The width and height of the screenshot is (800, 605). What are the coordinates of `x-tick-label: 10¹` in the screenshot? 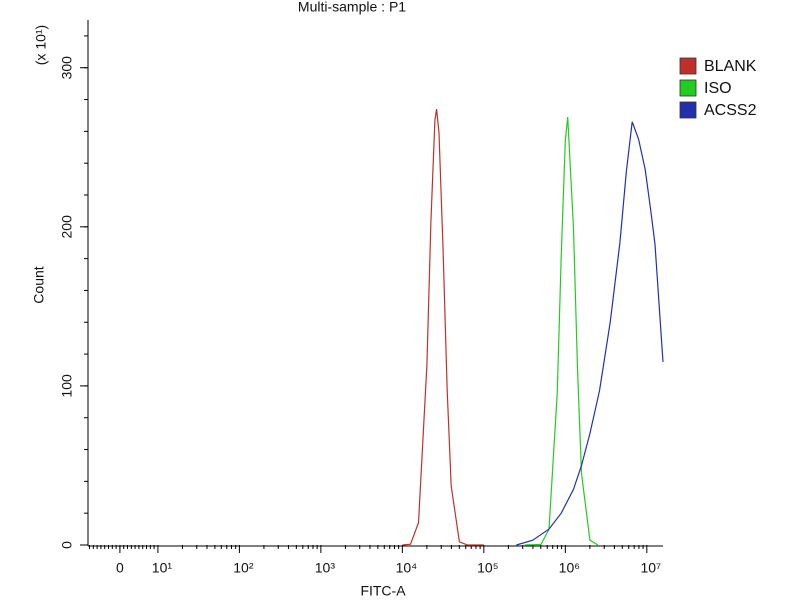 It's located at (162, 568).